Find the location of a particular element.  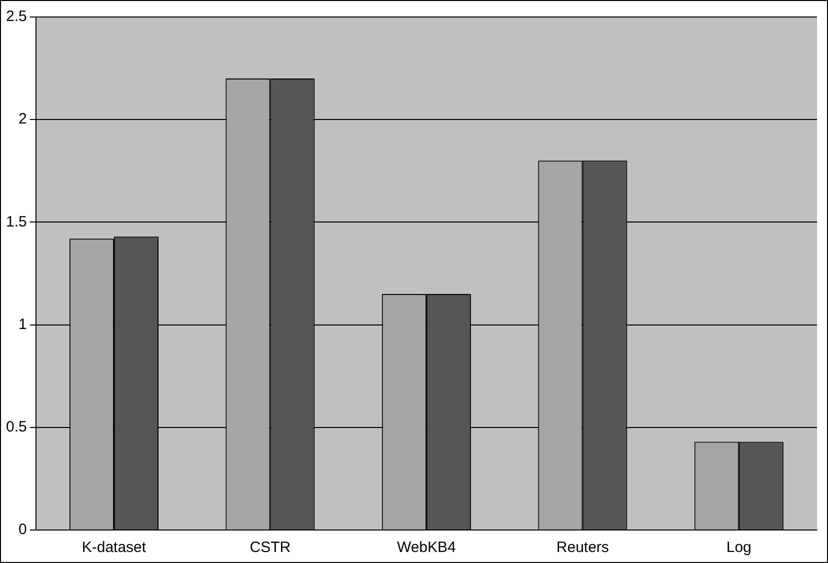

x-tick-label: Log is located at coordinates (739, 547).